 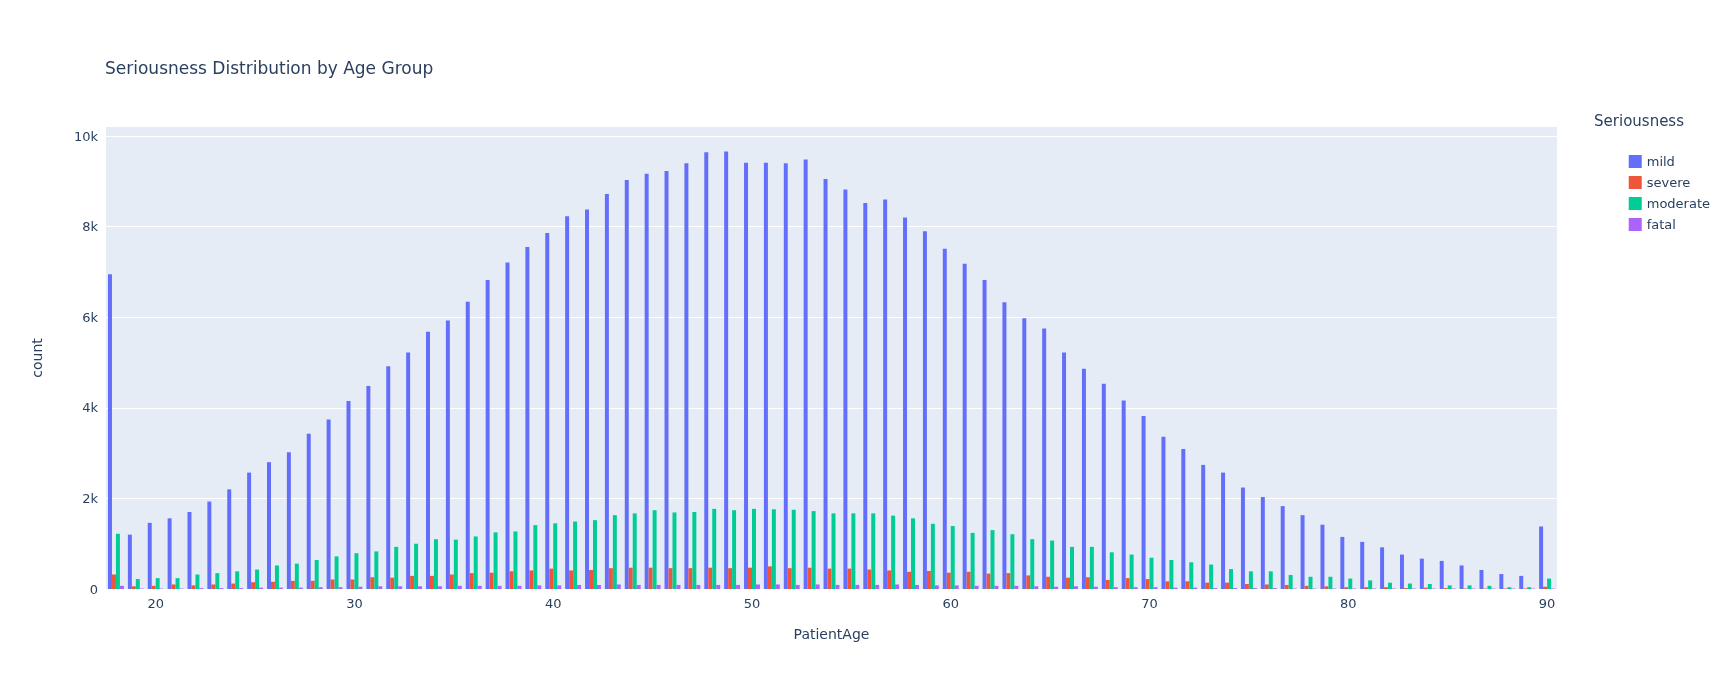 What do you see at coordinates (90, 227) in the screenshot?
I see `y-tick-label: 8k` at bounding box center [90, 227].